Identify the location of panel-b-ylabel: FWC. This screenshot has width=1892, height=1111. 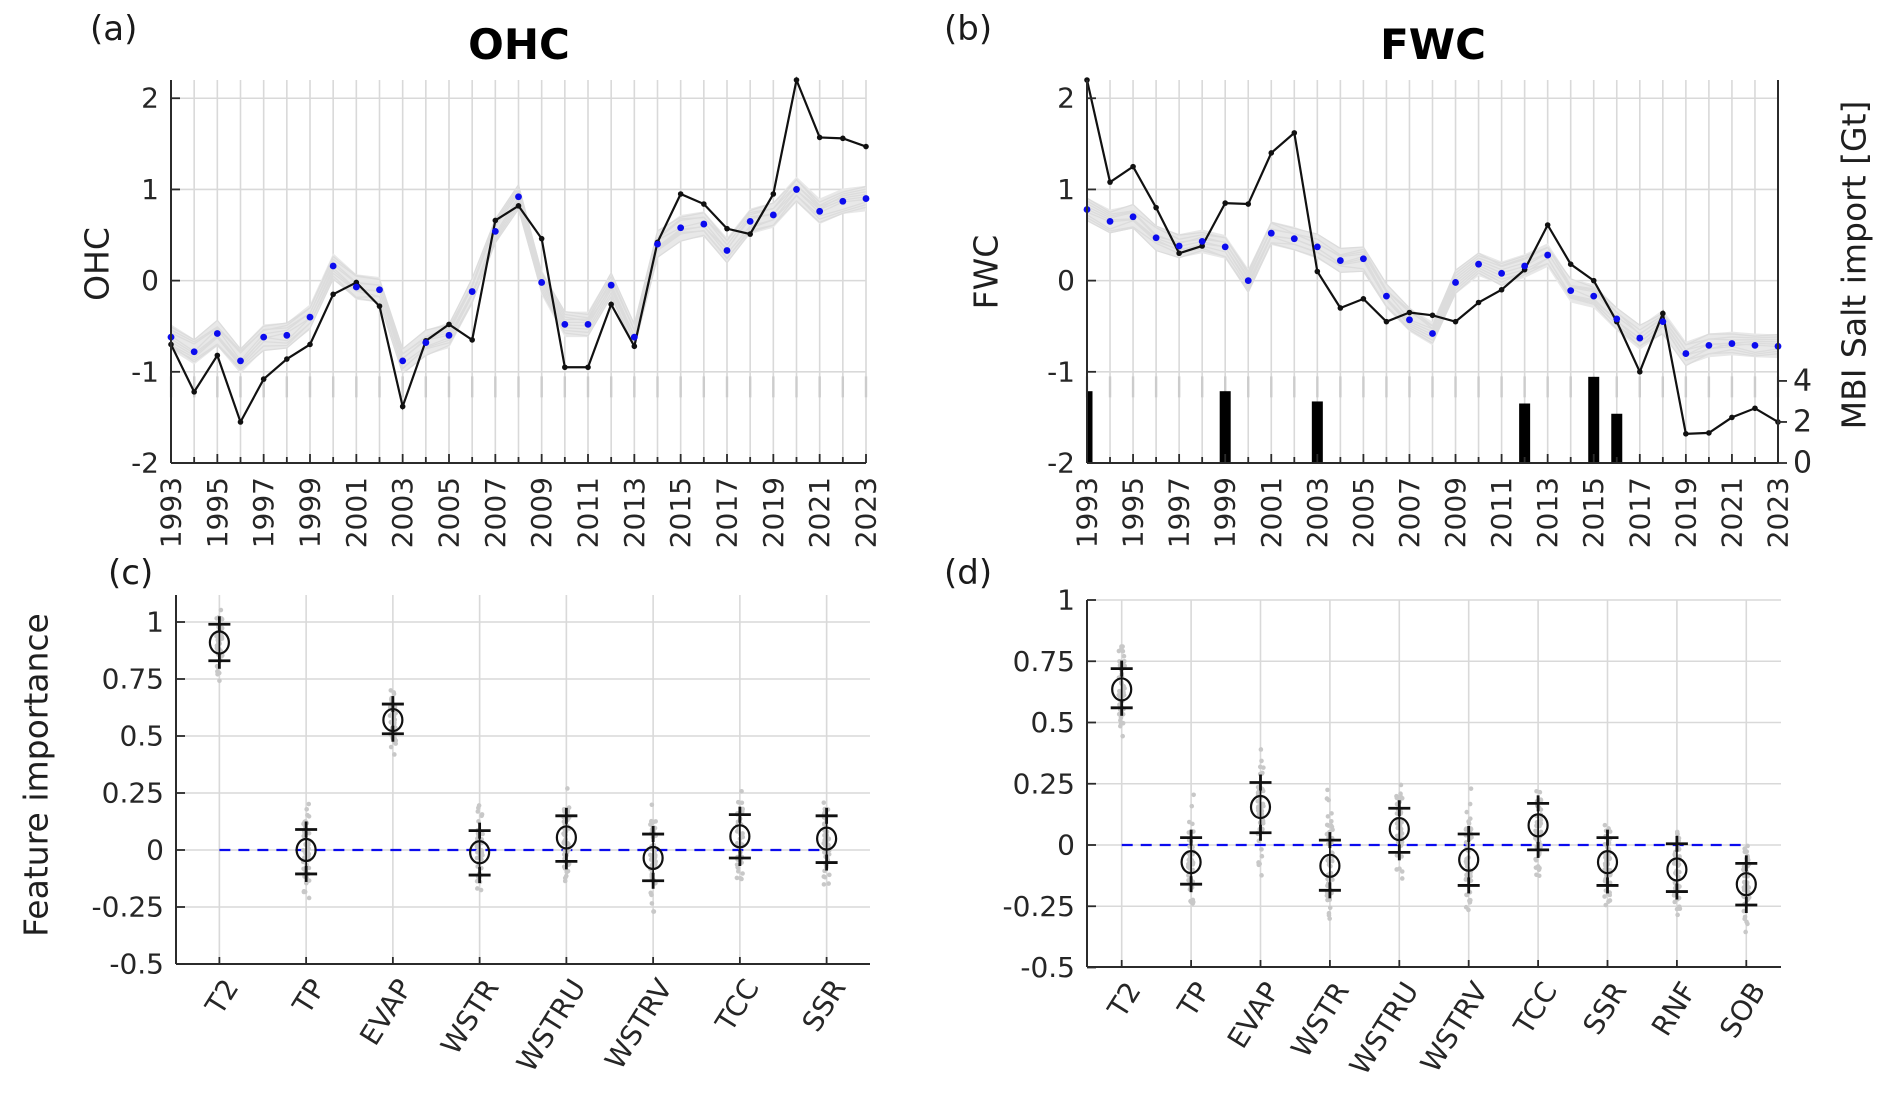
(986, 272).